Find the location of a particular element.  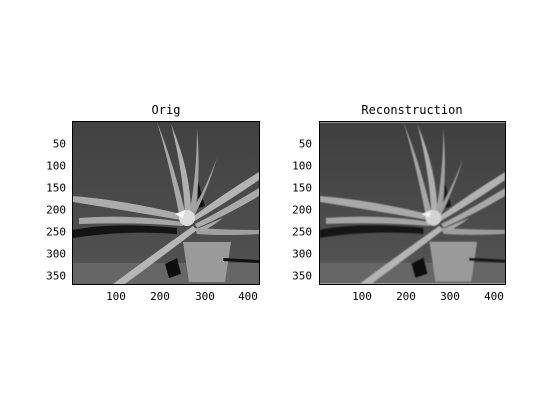

right-ytick: 250 is located at coordinates (302, 232).